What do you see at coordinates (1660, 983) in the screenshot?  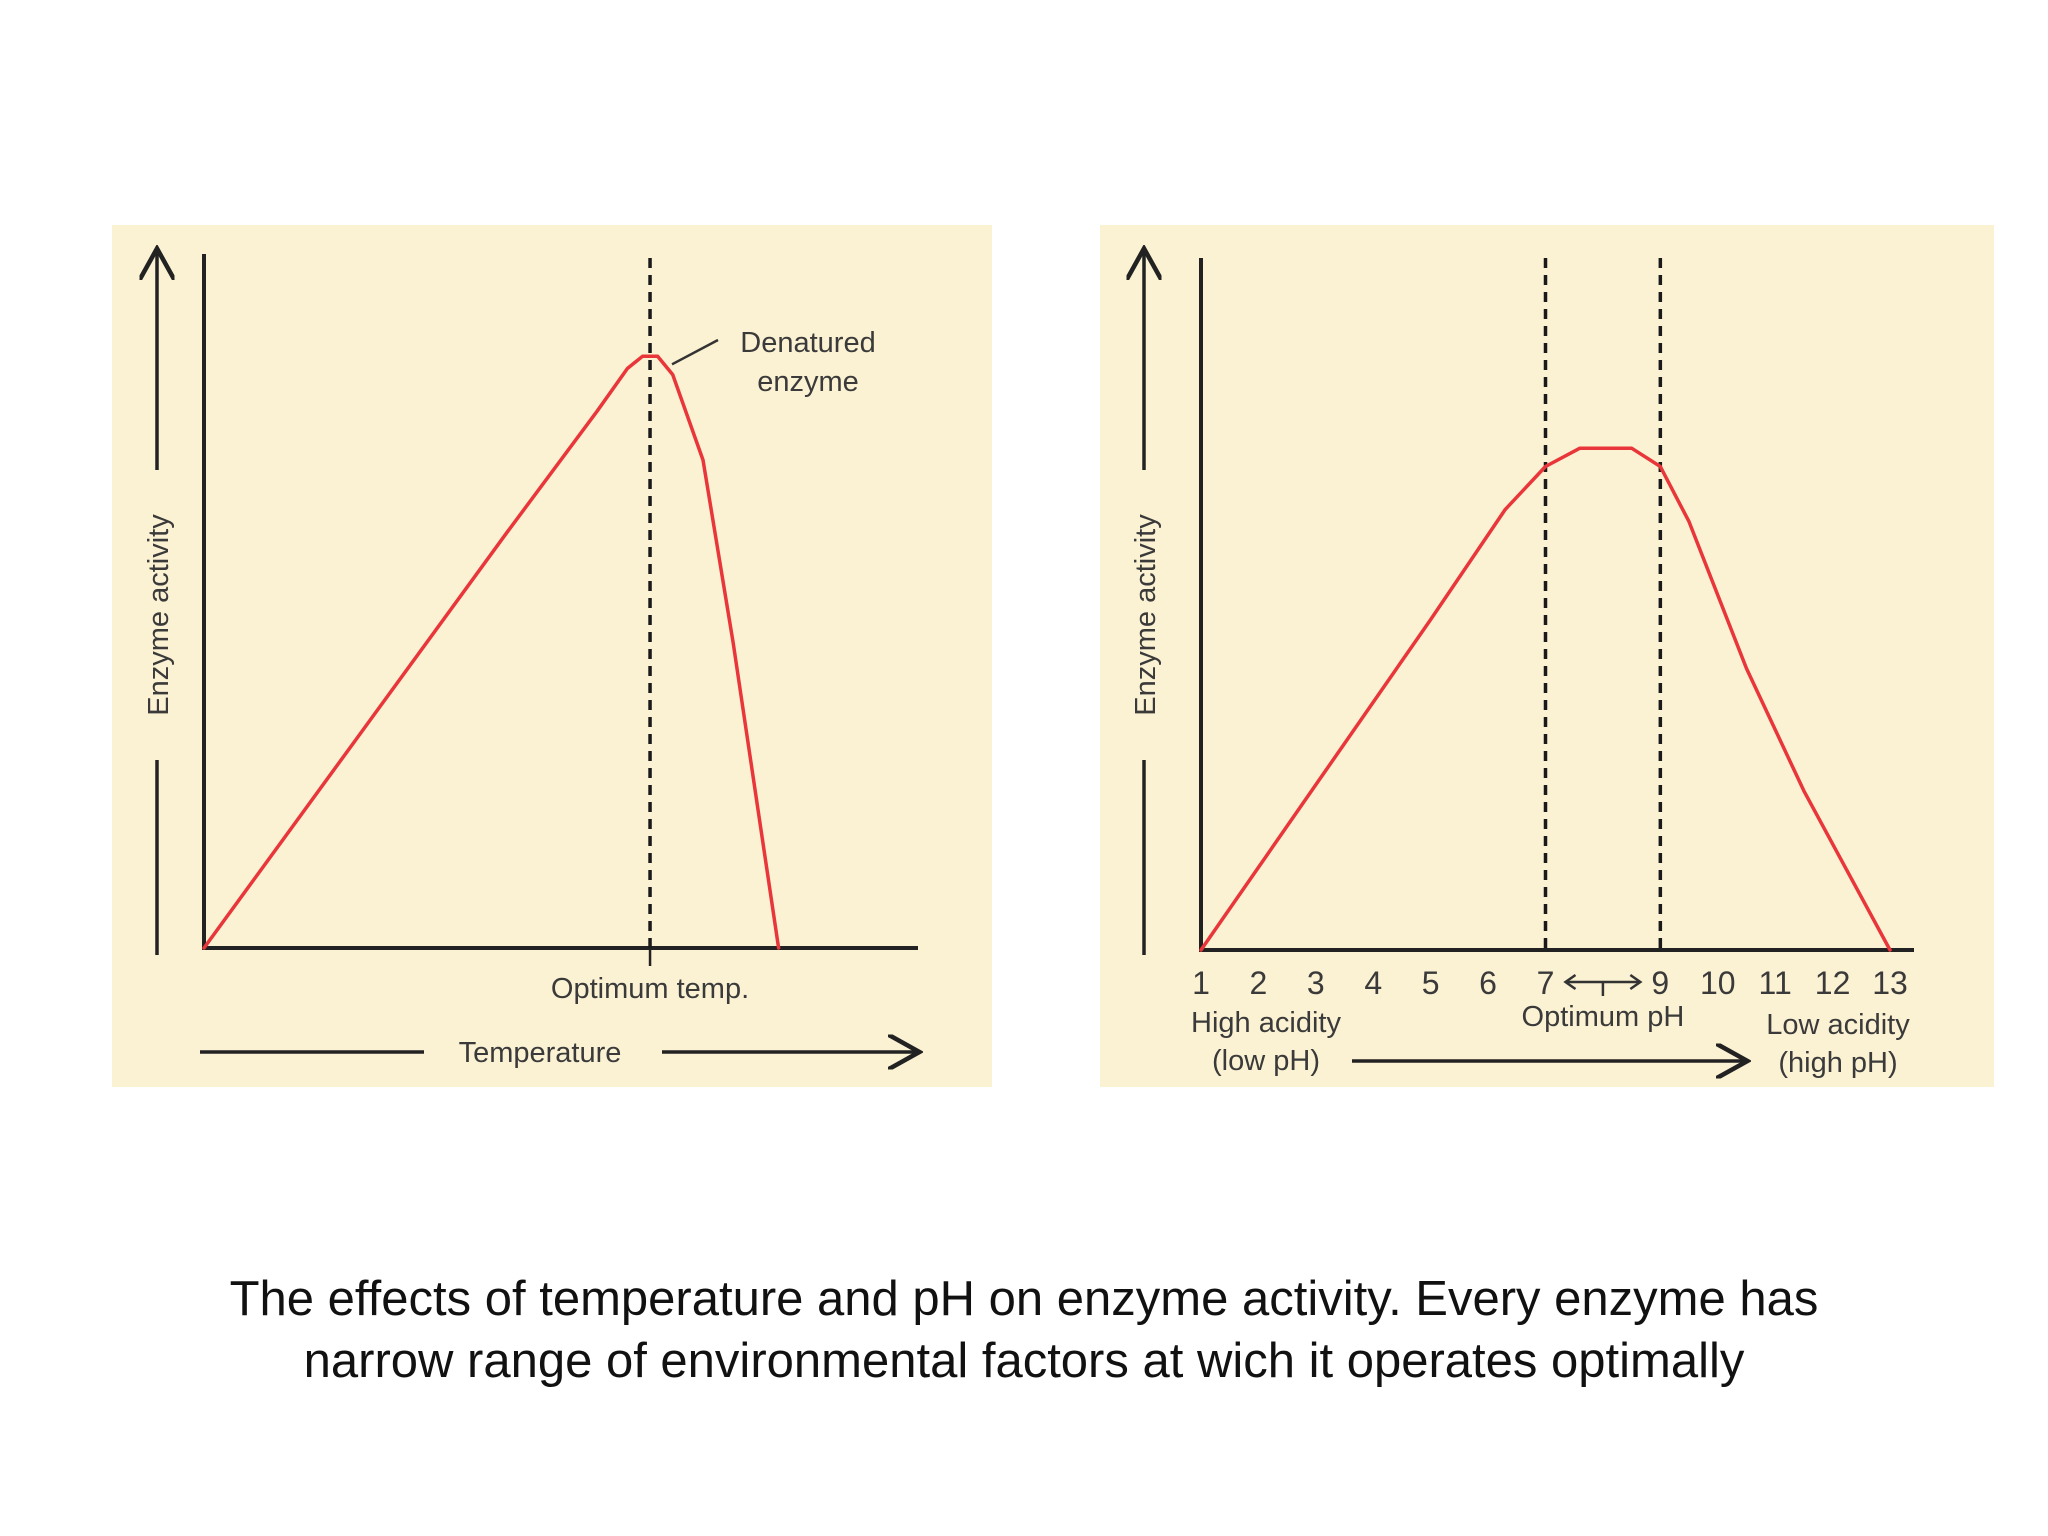 I see `ph-tick-label-9: 9` at bounding box center [1660, 983].